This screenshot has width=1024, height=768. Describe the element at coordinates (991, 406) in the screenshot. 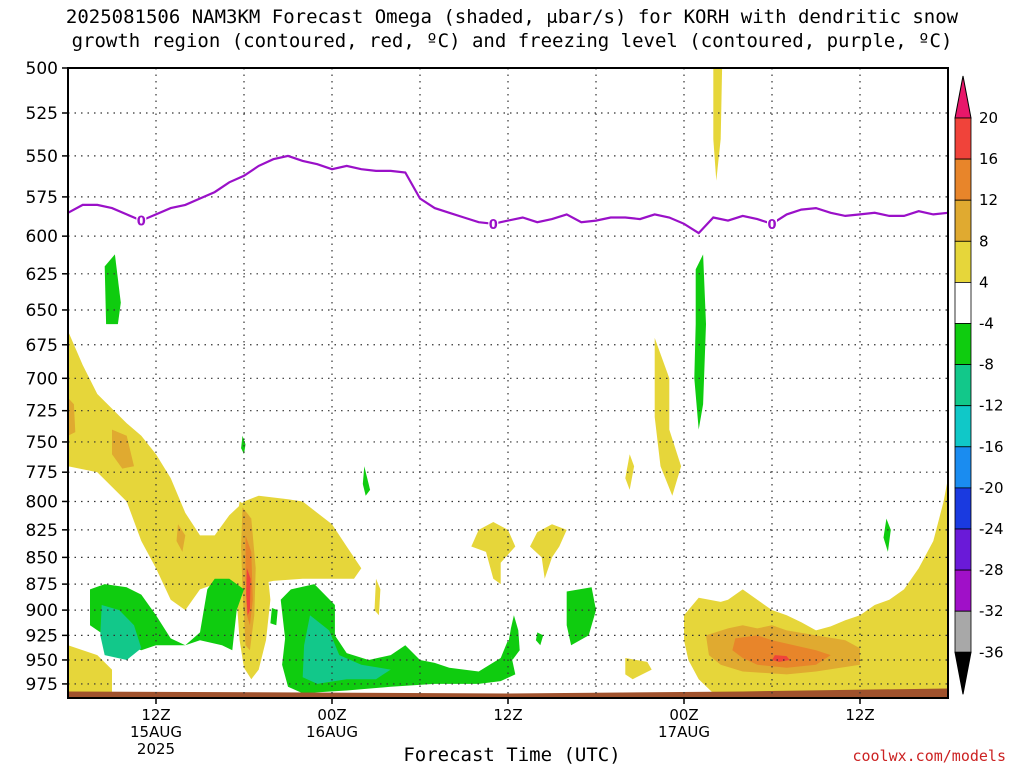

I see `colorbar-label: -12` at that location.